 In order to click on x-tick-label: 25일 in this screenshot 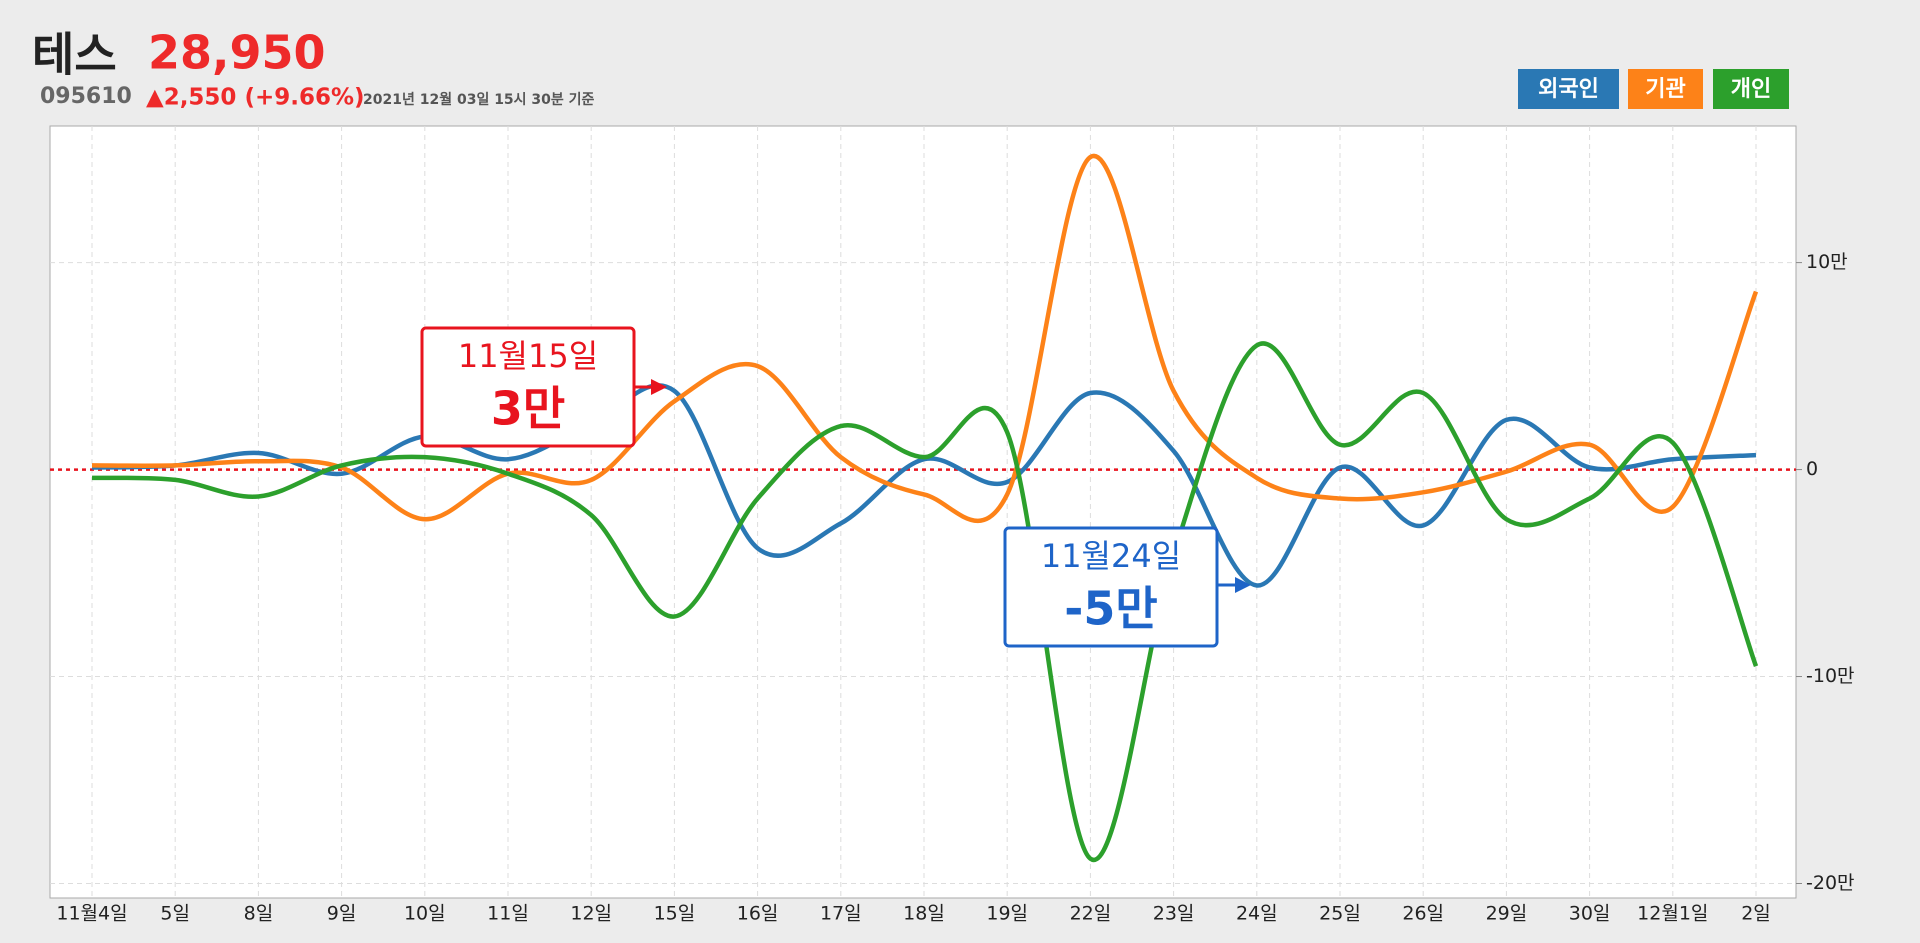, I will do `click(1340, 914)`.